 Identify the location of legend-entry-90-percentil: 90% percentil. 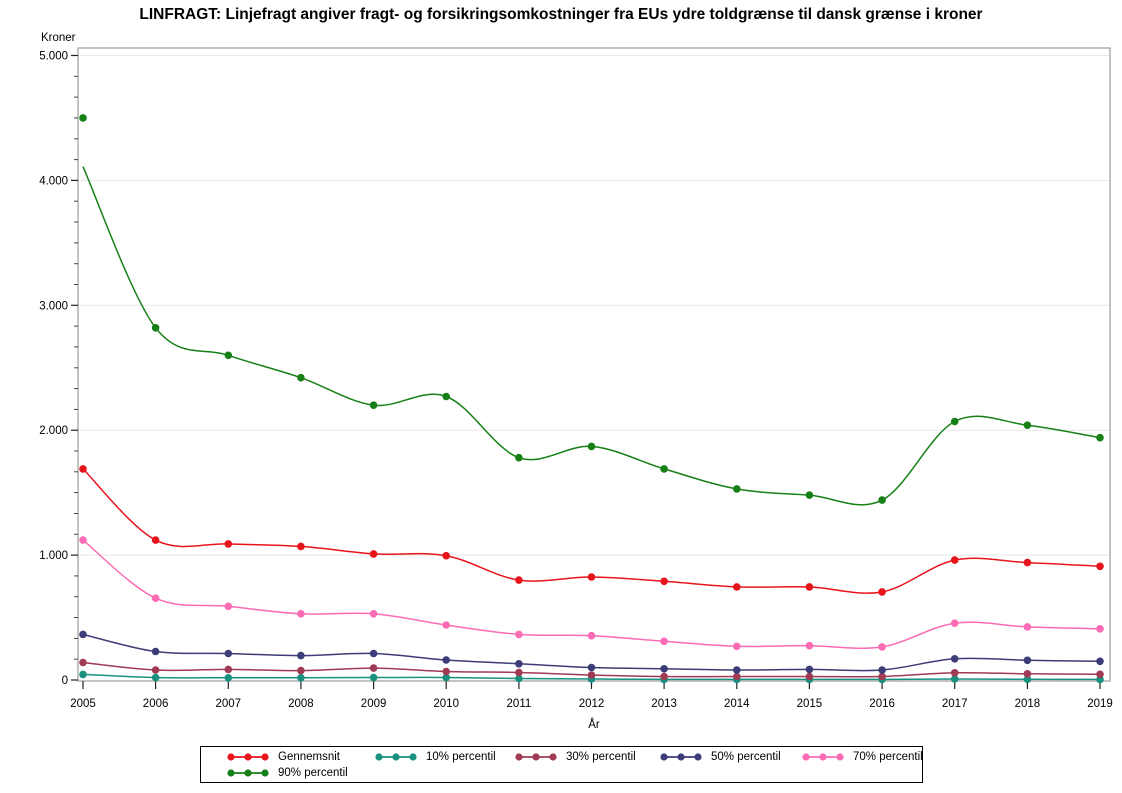
(300, 773).